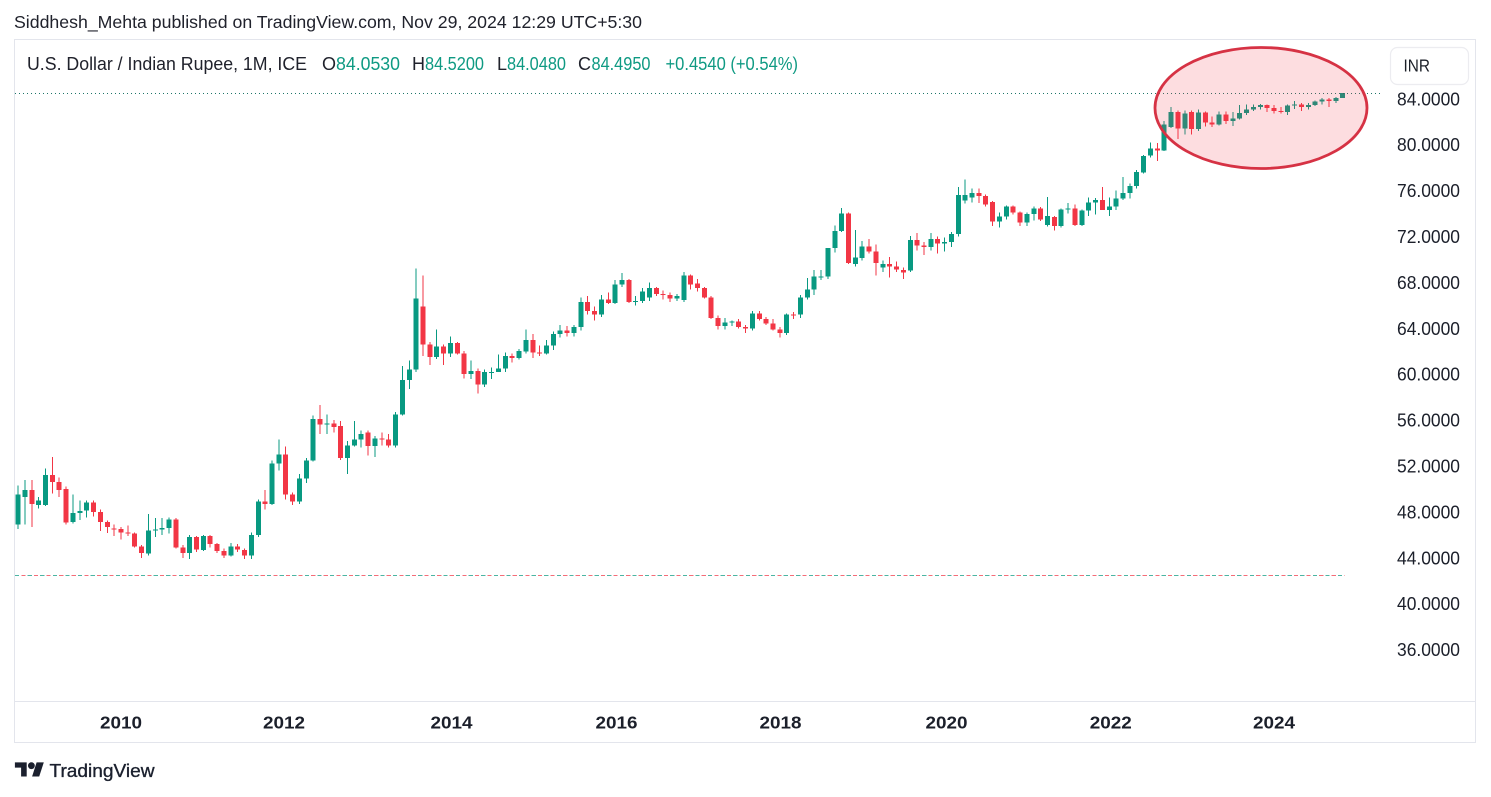 Image resolution: width=1491 pixels, height=797 pixels. I want to click on svg-text: 2010, so click(121, 723).